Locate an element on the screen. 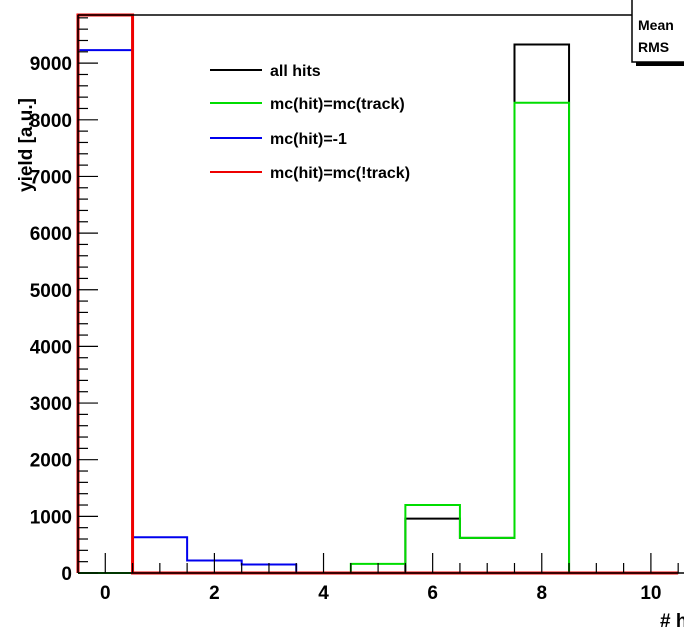 The image size is (684, 632). legend-label-all-hits: all hits is located at coordinates (295, 71).